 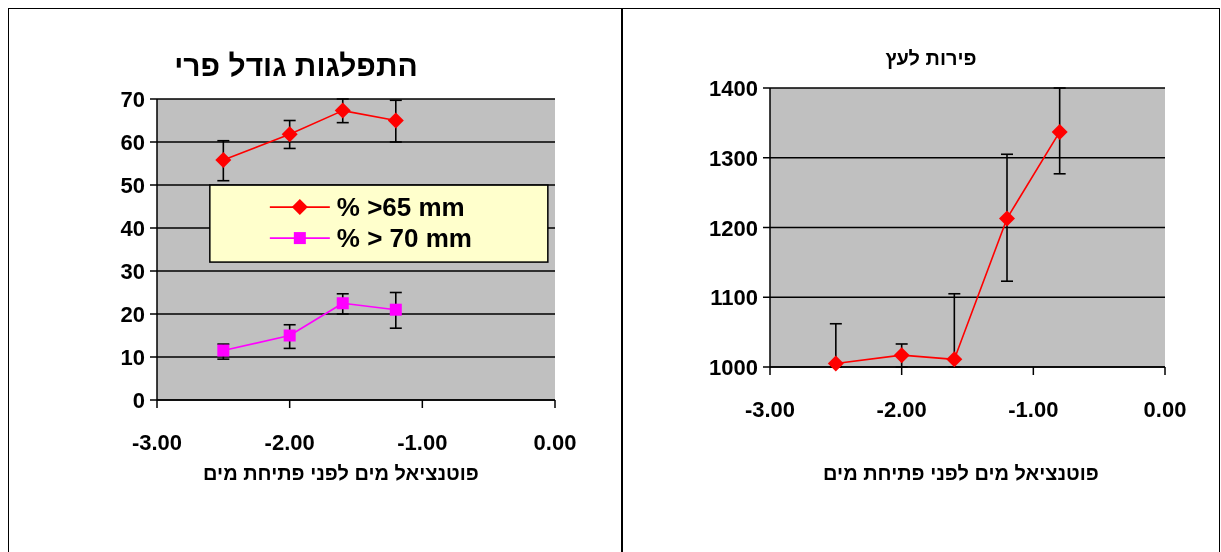 What do you see at coordinates (132, 142) in the screenshot?
I see `y-tick-label: 60` at bounding box center [132, 142].